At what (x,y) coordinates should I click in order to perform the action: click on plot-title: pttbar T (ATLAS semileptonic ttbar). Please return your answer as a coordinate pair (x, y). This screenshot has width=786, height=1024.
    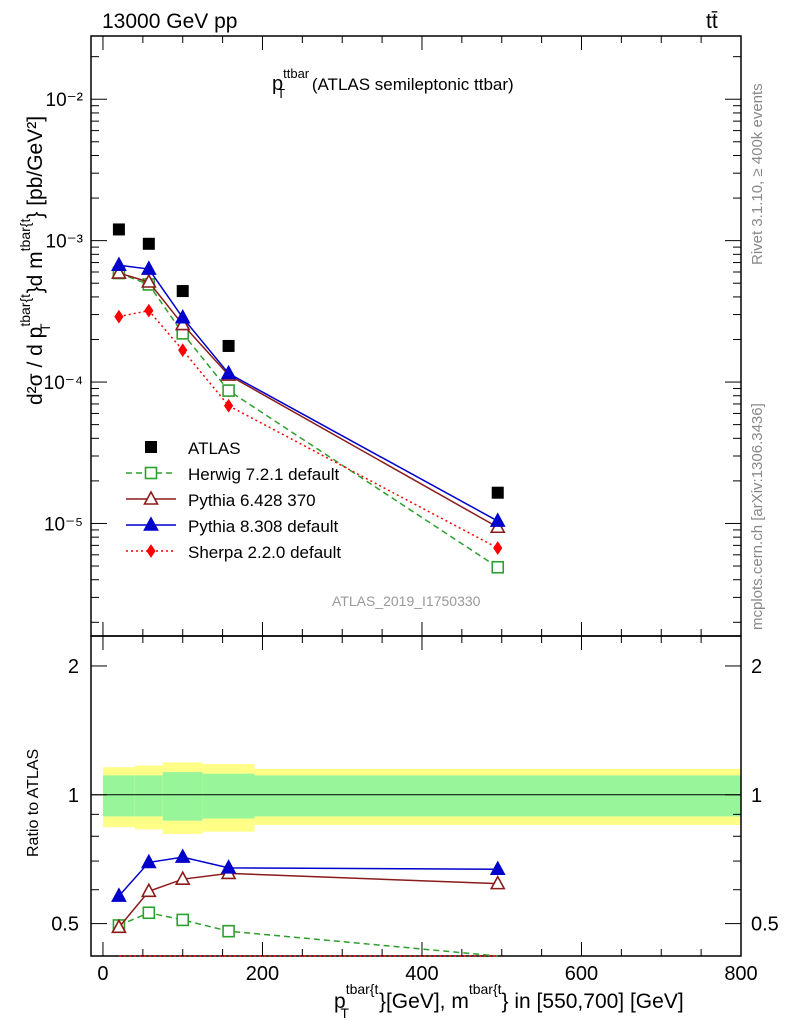
    Looking at the image, I should click on (393, 83).